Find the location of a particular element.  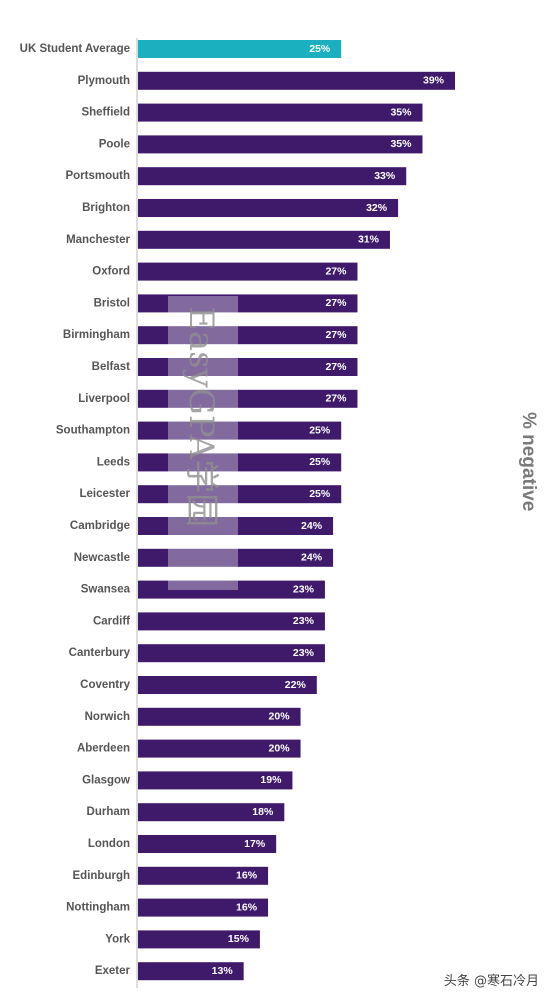

y-axis-title: % negative is located at coordinates (528, 461).